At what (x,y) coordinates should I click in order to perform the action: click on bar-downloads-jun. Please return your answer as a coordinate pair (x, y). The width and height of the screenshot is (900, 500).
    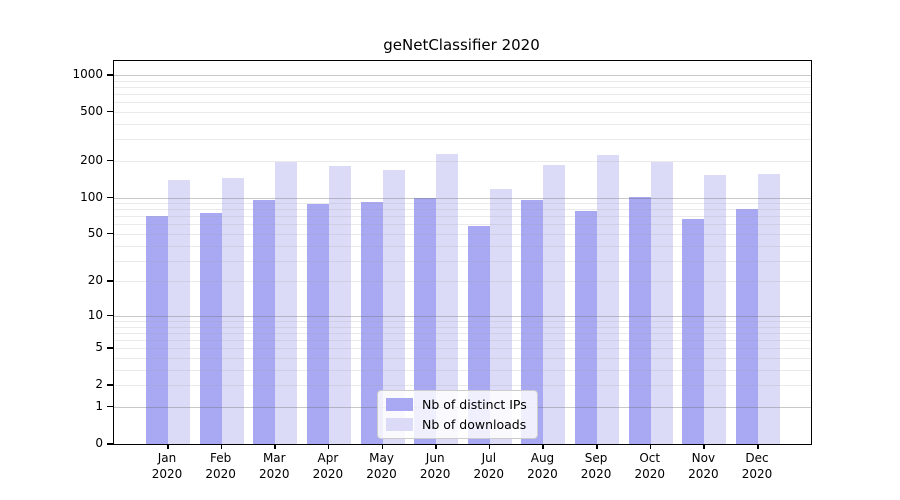
    Looking at the image, I should click on (447, 298).